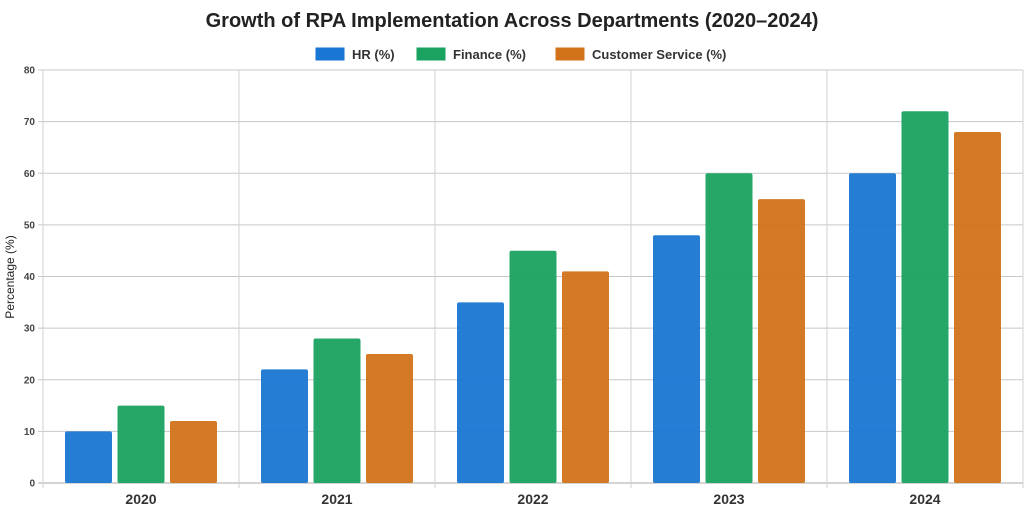  Describe the element at coordinates (10, 276) in the screenshot. I see `y-axis-label: Percentage (%)` at that location.